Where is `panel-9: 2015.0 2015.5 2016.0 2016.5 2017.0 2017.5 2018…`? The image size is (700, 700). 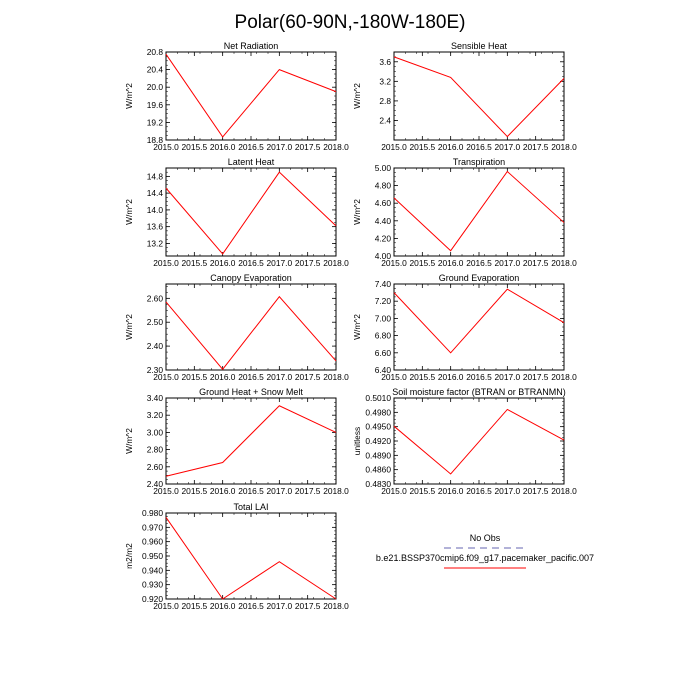
panel-9: 2015.0 2015.5 2016.0 2016.5 2017.0 2017.5 2018… is located at coordinates (236, 556).